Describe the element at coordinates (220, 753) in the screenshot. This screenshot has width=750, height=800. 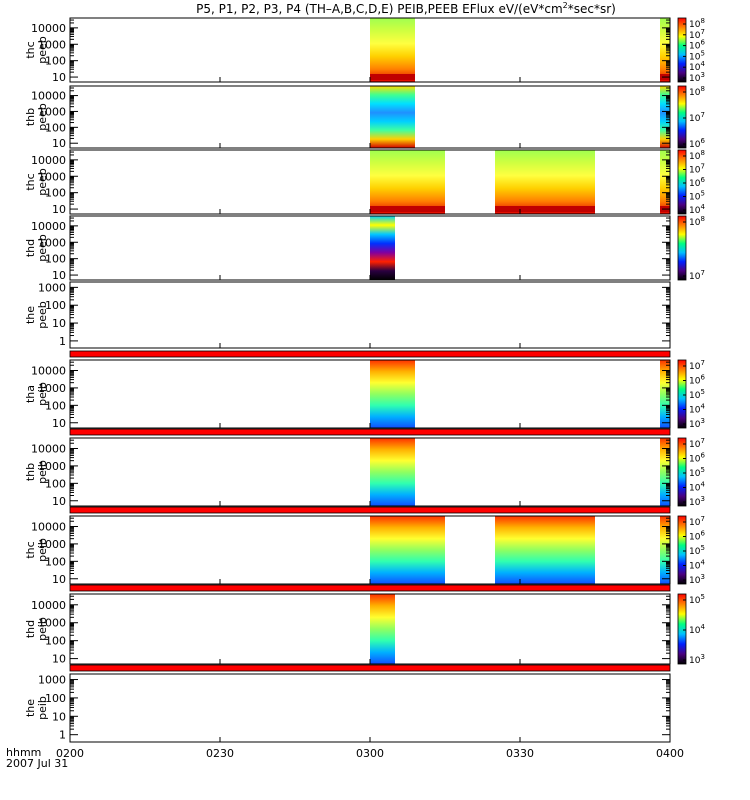
I see `x-tick-label: 0230` at that location.